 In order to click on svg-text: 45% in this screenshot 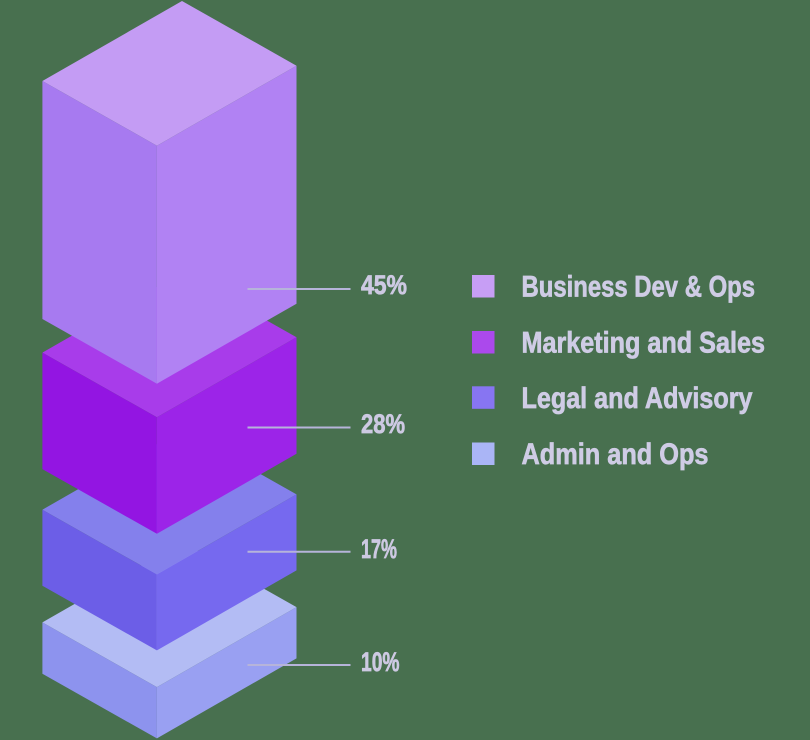, I will do `click(384, 285)`.